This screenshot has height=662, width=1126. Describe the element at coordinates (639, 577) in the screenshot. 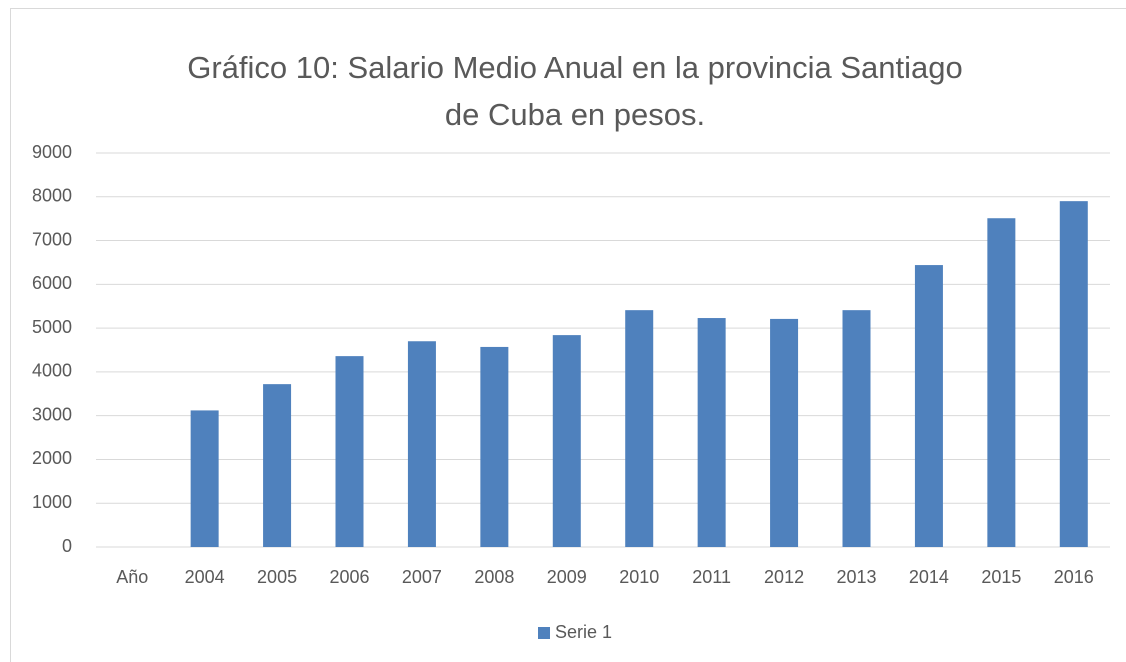

I see `x-tick-label: 2010` at that location.